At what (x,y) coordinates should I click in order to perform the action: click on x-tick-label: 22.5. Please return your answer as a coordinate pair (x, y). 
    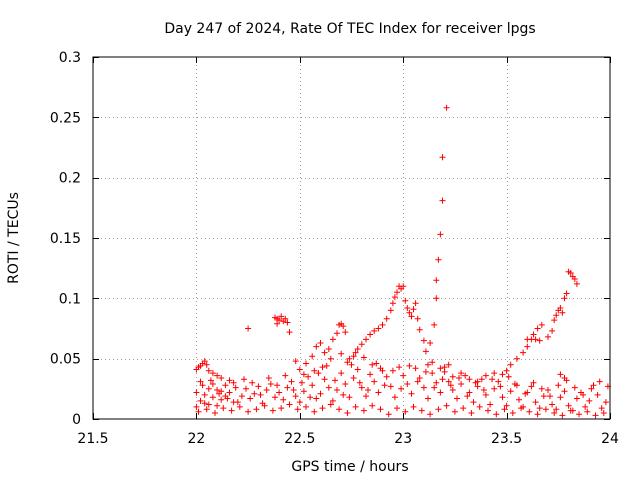
    Looking at the image, I should click on (299, 439).